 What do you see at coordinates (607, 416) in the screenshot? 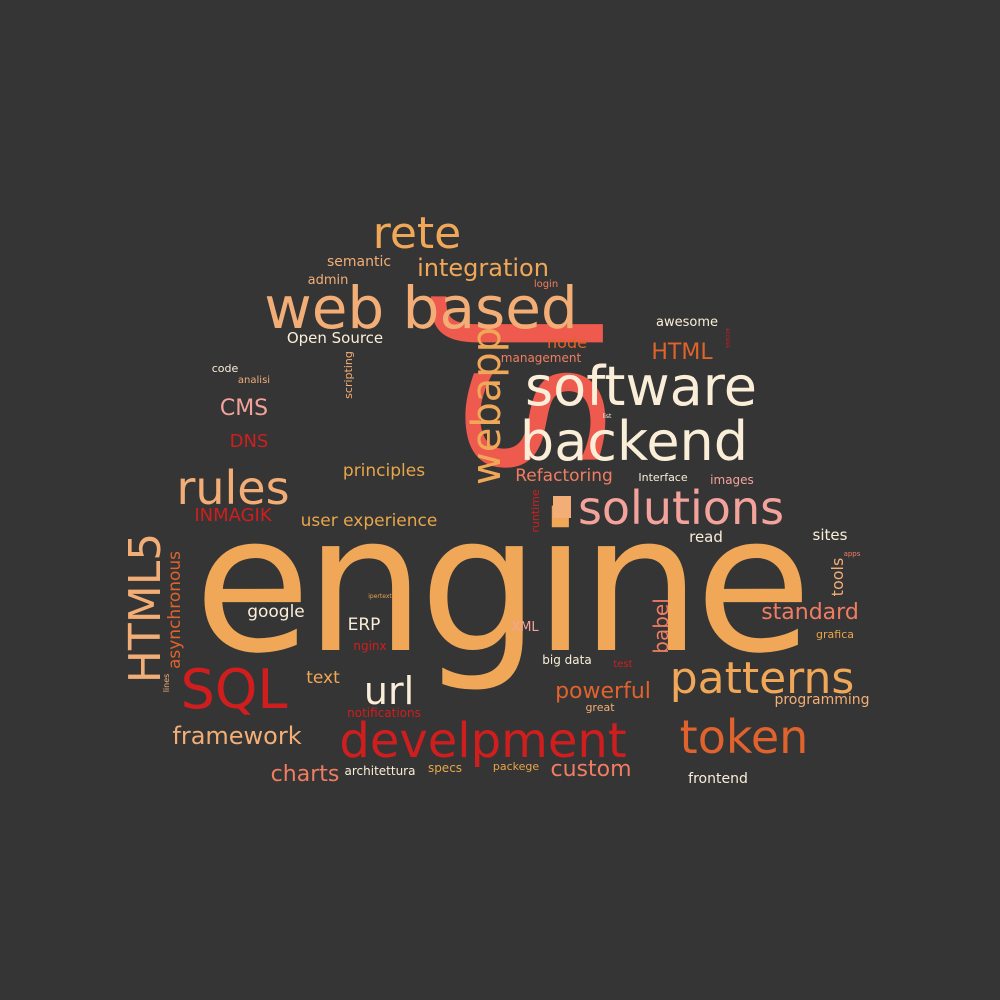
I see `word-list: list` at bounding box center [607, 416].